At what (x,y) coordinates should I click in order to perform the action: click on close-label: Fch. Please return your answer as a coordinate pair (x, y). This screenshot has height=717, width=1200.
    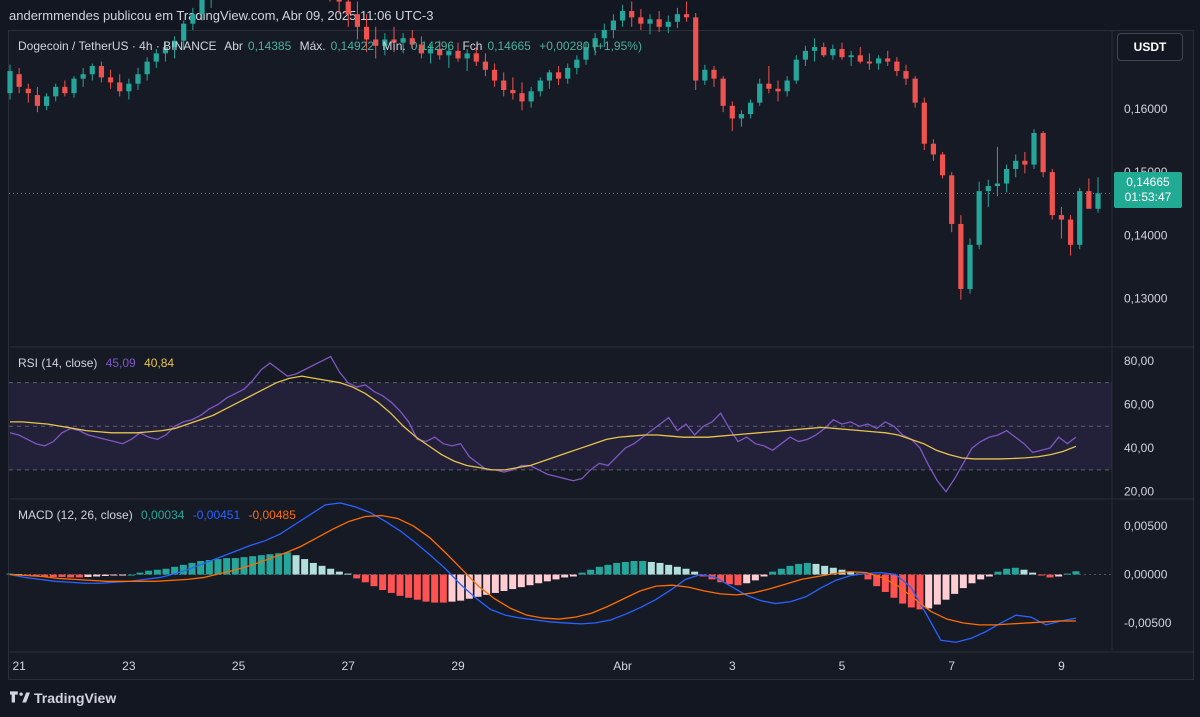
    Looking at the image, I should click on (472, 46).